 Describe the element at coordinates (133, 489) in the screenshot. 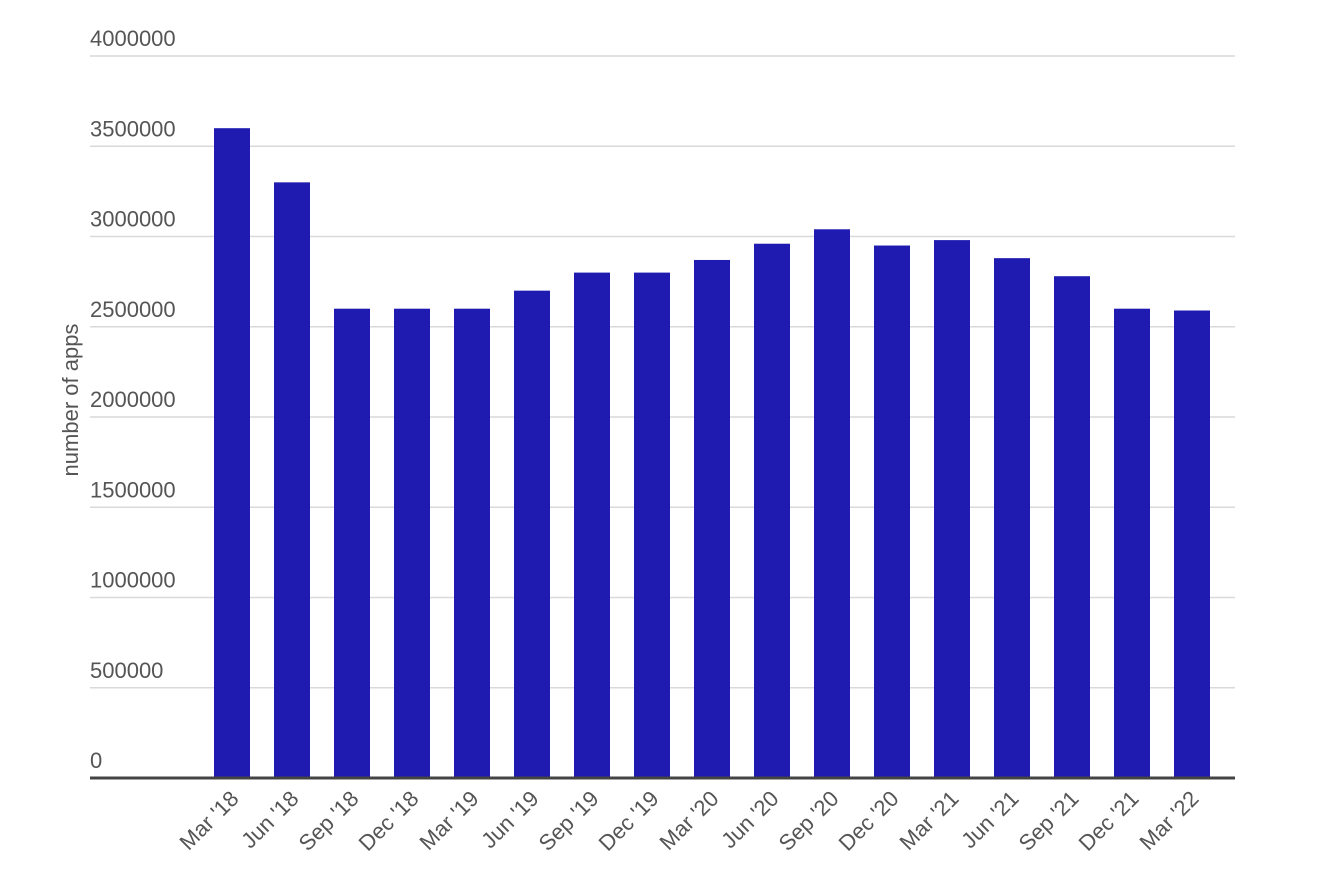

I see `y-tick-label: 1500000` at that location.